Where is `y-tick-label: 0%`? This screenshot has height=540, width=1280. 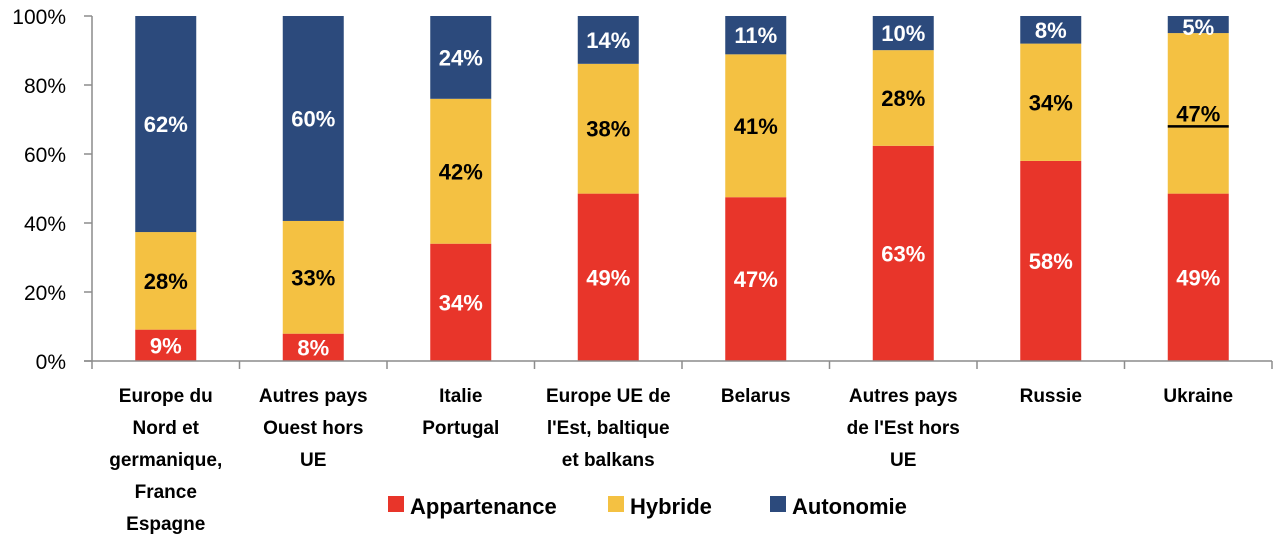 y-tick-label: 0% is located at coordinates (51, 362).